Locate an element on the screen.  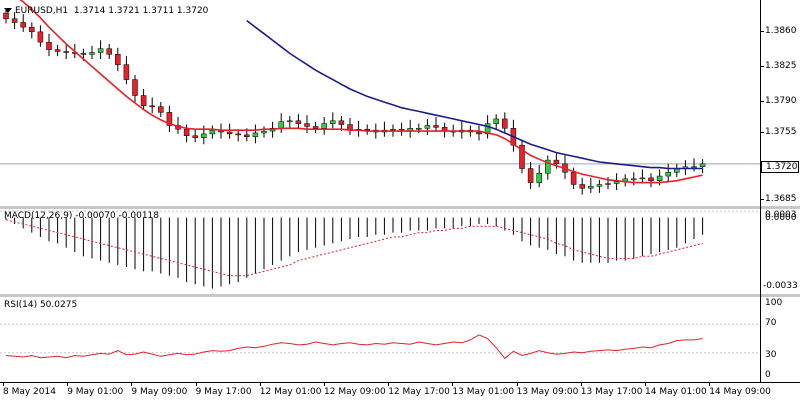
macd-signal-line is located at coordinates (354, 248).